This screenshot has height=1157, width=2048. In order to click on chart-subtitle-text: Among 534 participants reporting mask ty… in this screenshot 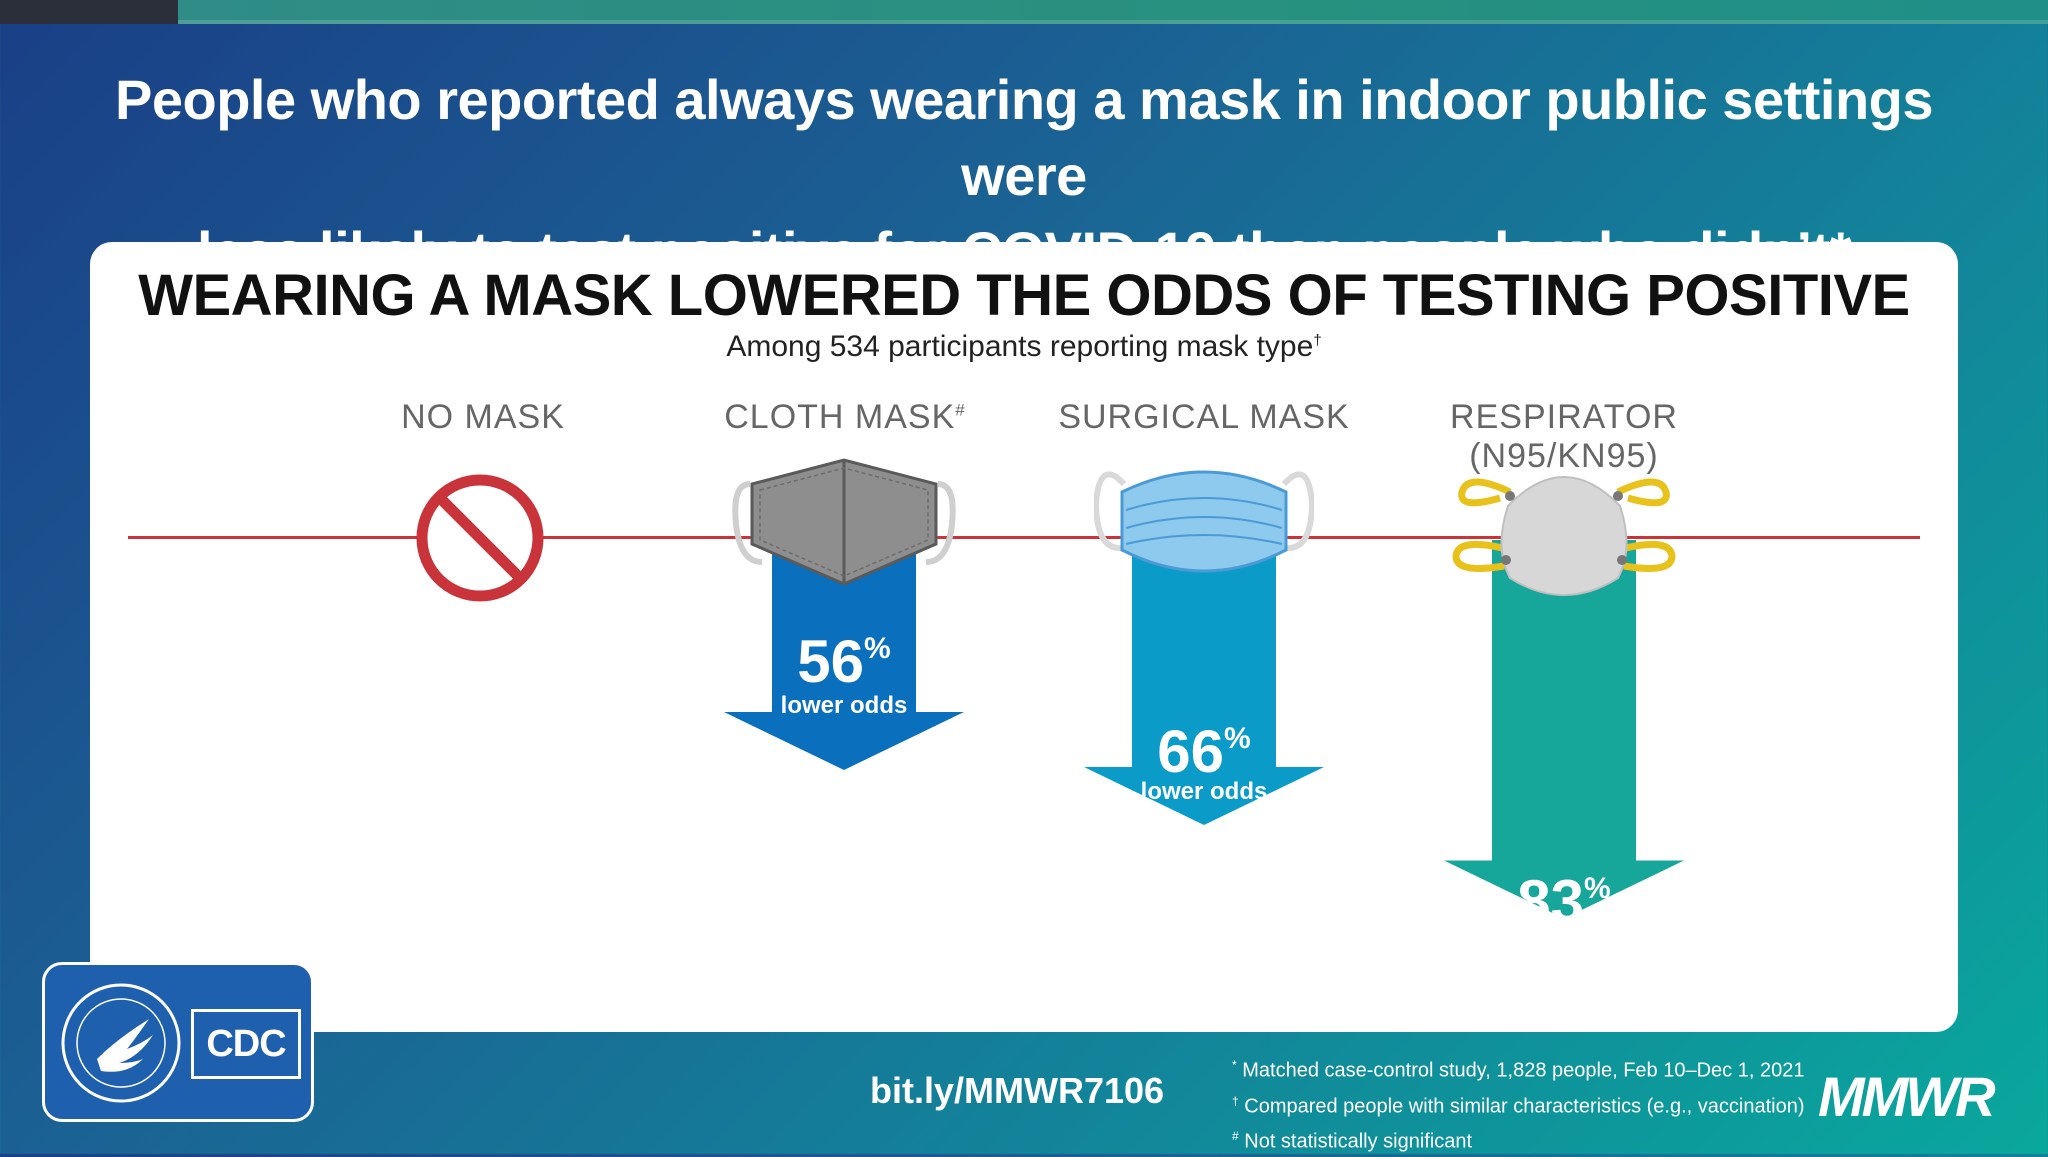, I will do `click(1020, 346)`.